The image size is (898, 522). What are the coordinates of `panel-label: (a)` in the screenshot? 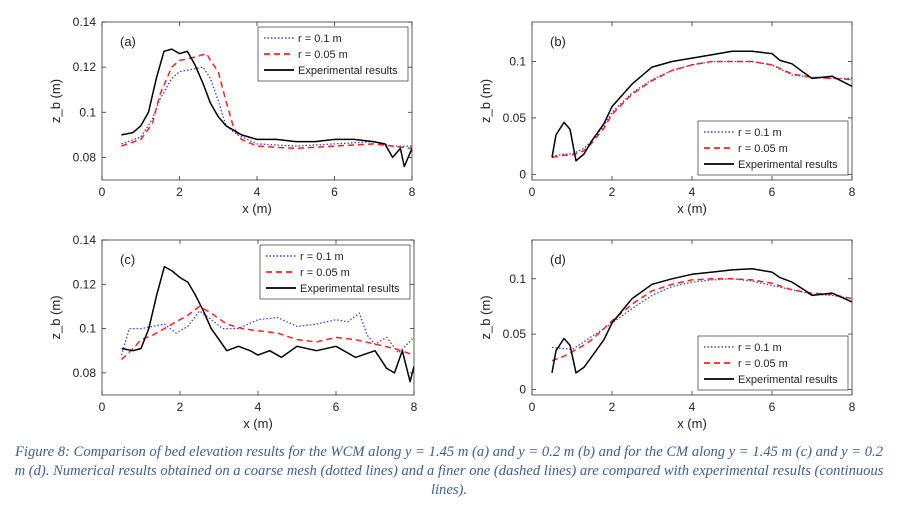 It's located at (128, 41).